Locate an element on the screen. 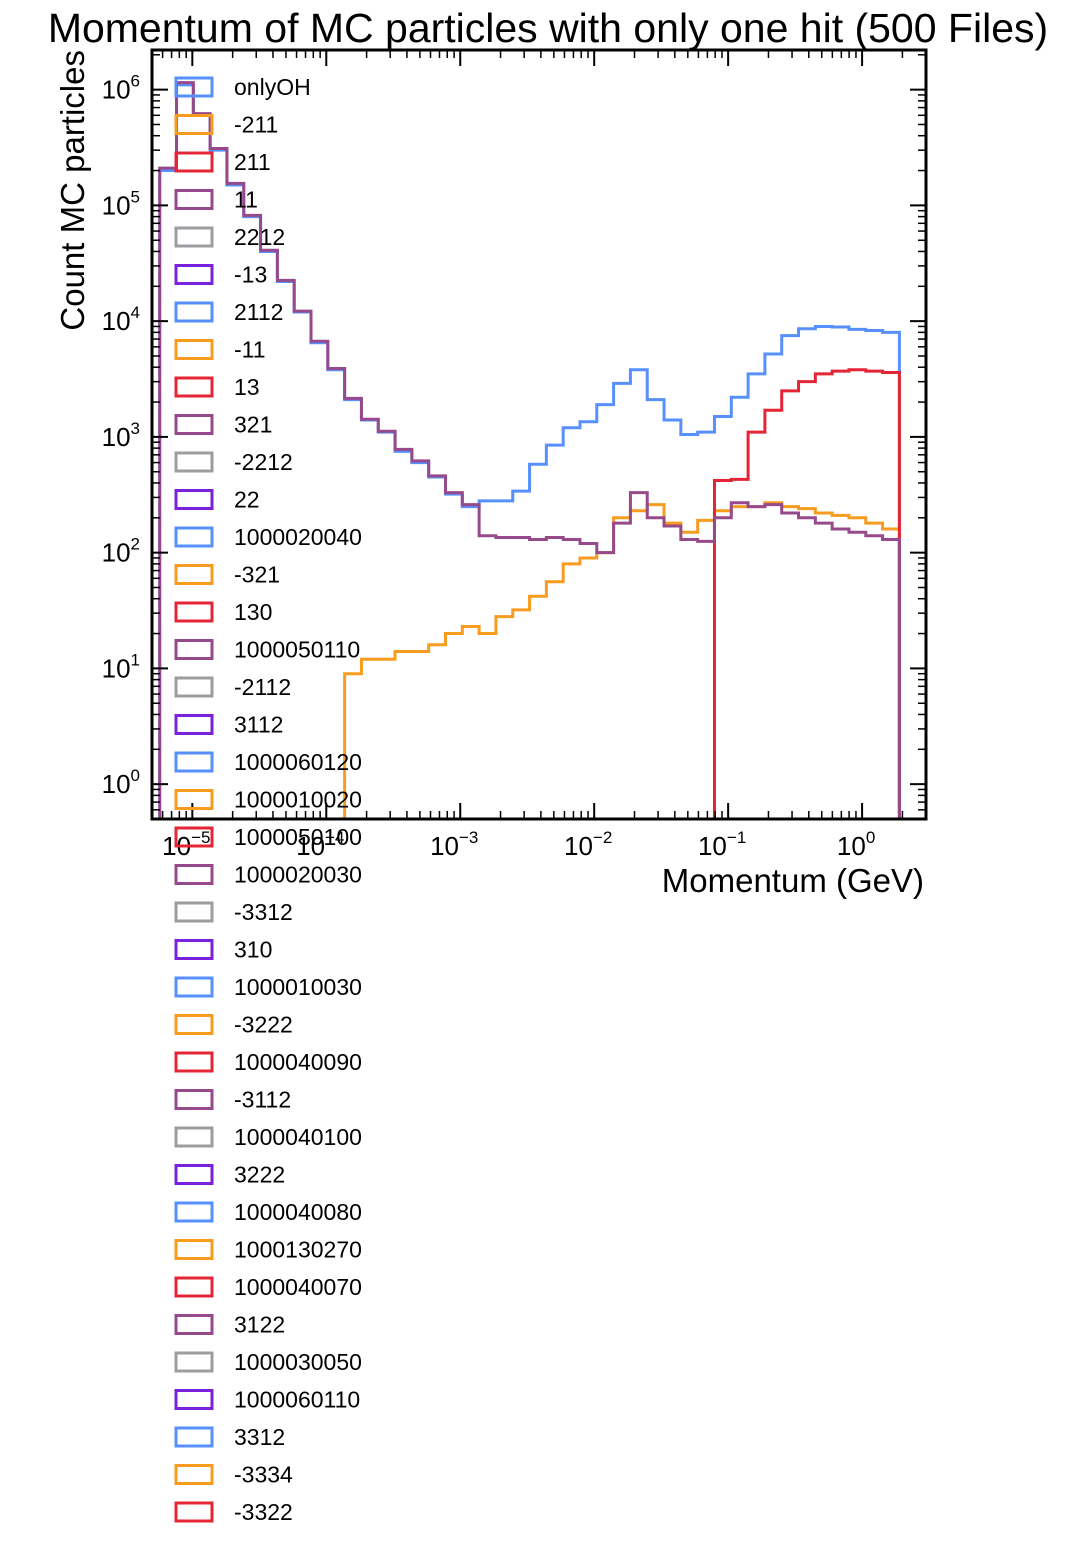 The image size is (1076, 1549). legend-label: -3322 is located at coordinates (263, 1512).